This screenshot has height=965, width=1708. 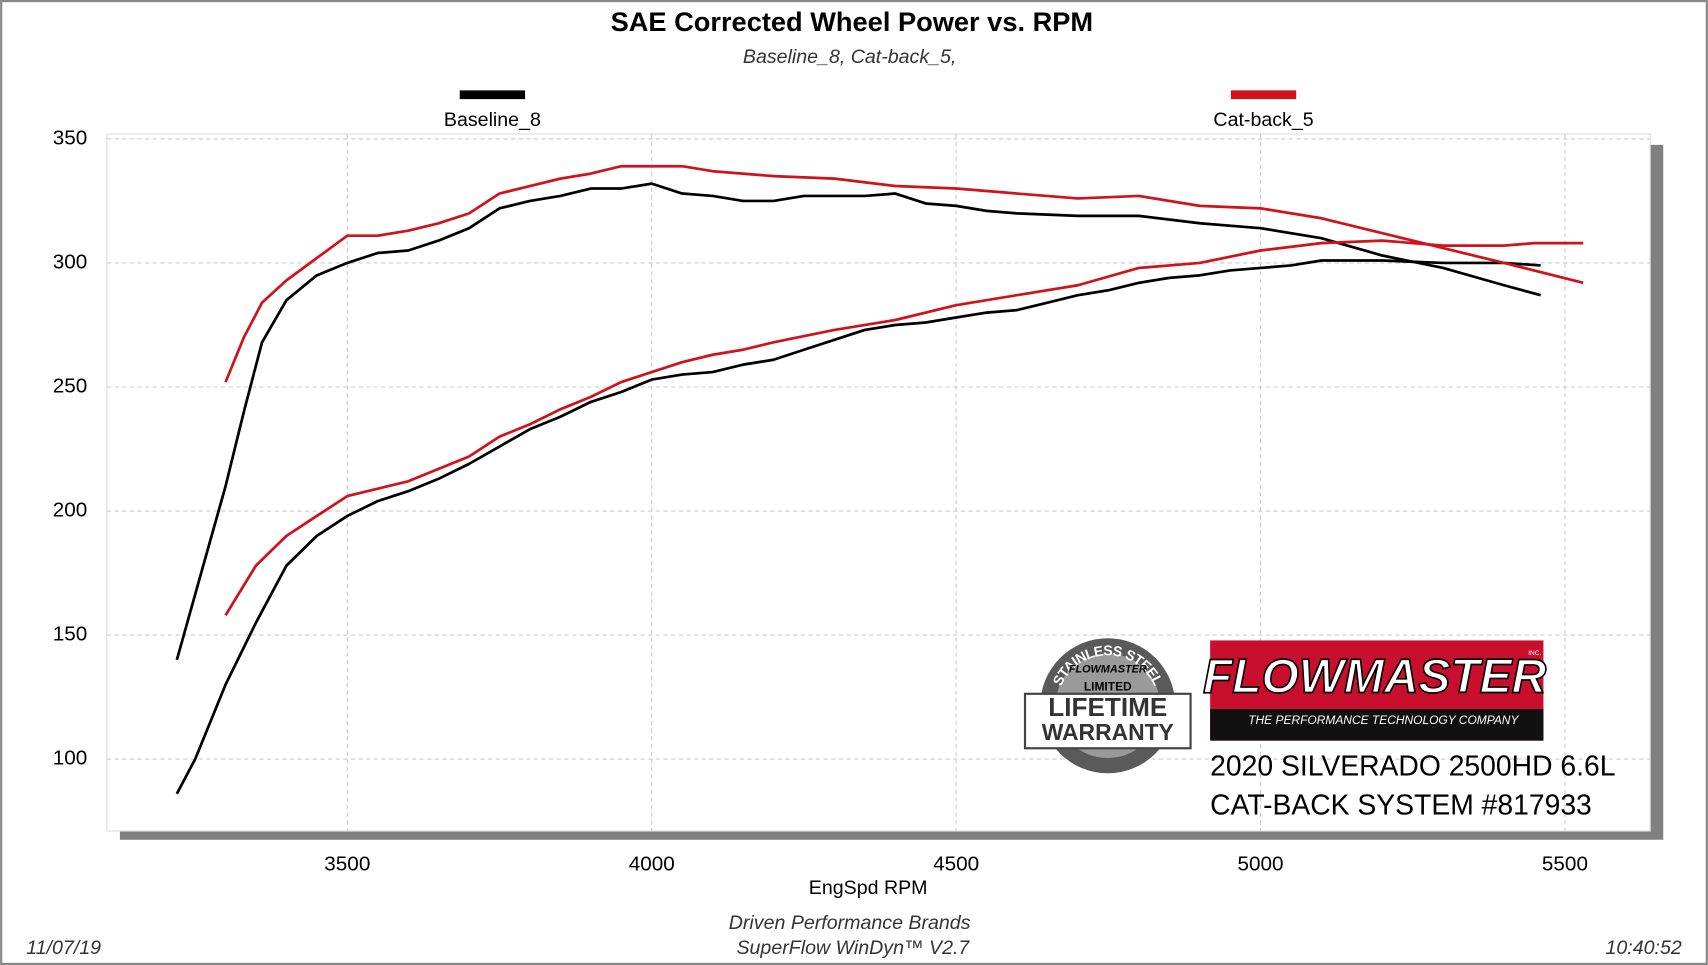 I want to click on legend-label: Baseline_8, so click(x=492, y=120).